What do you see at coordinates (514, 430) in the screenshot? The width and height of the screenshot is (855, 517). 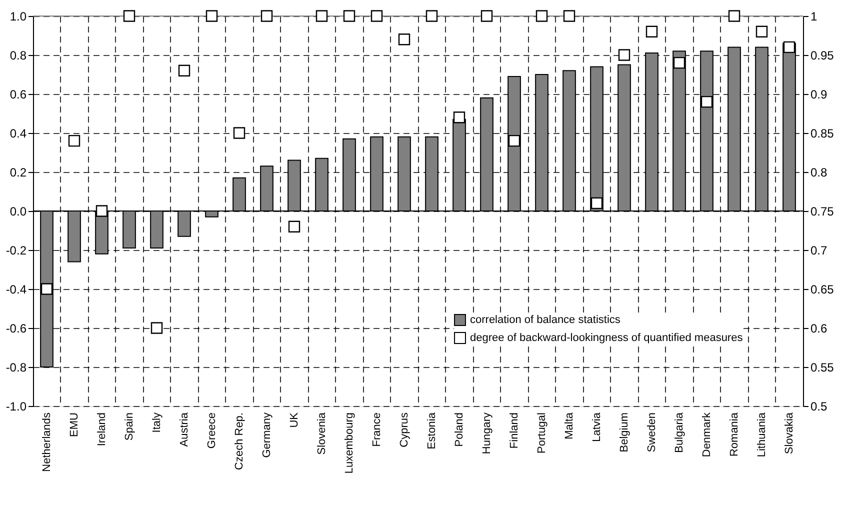 I see `x-tick-label: Finland` at bounding box center [514, 430].